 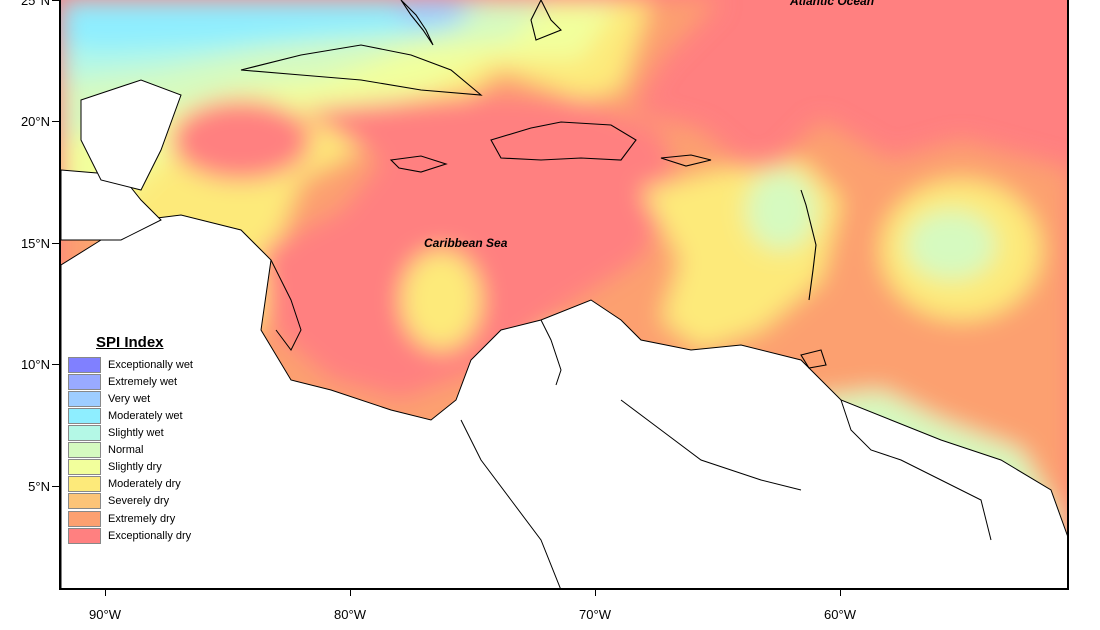 I want to click on legend-label: Extremely wet, so click(x=143, y=381).